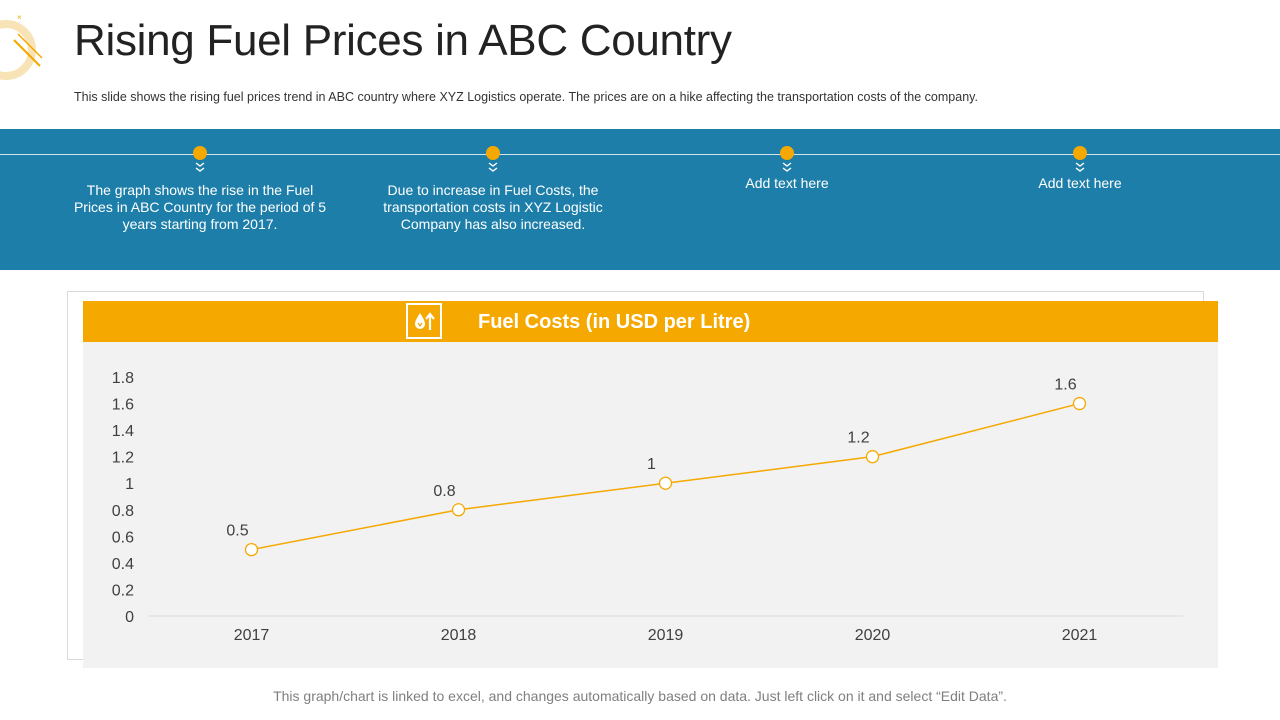 The width and height of the screenshot is (1280, 720). What do you see at coordinates (129, 617) in the screenshot?
I see `y-tick-label: 0` at bounding box center [129, 617].